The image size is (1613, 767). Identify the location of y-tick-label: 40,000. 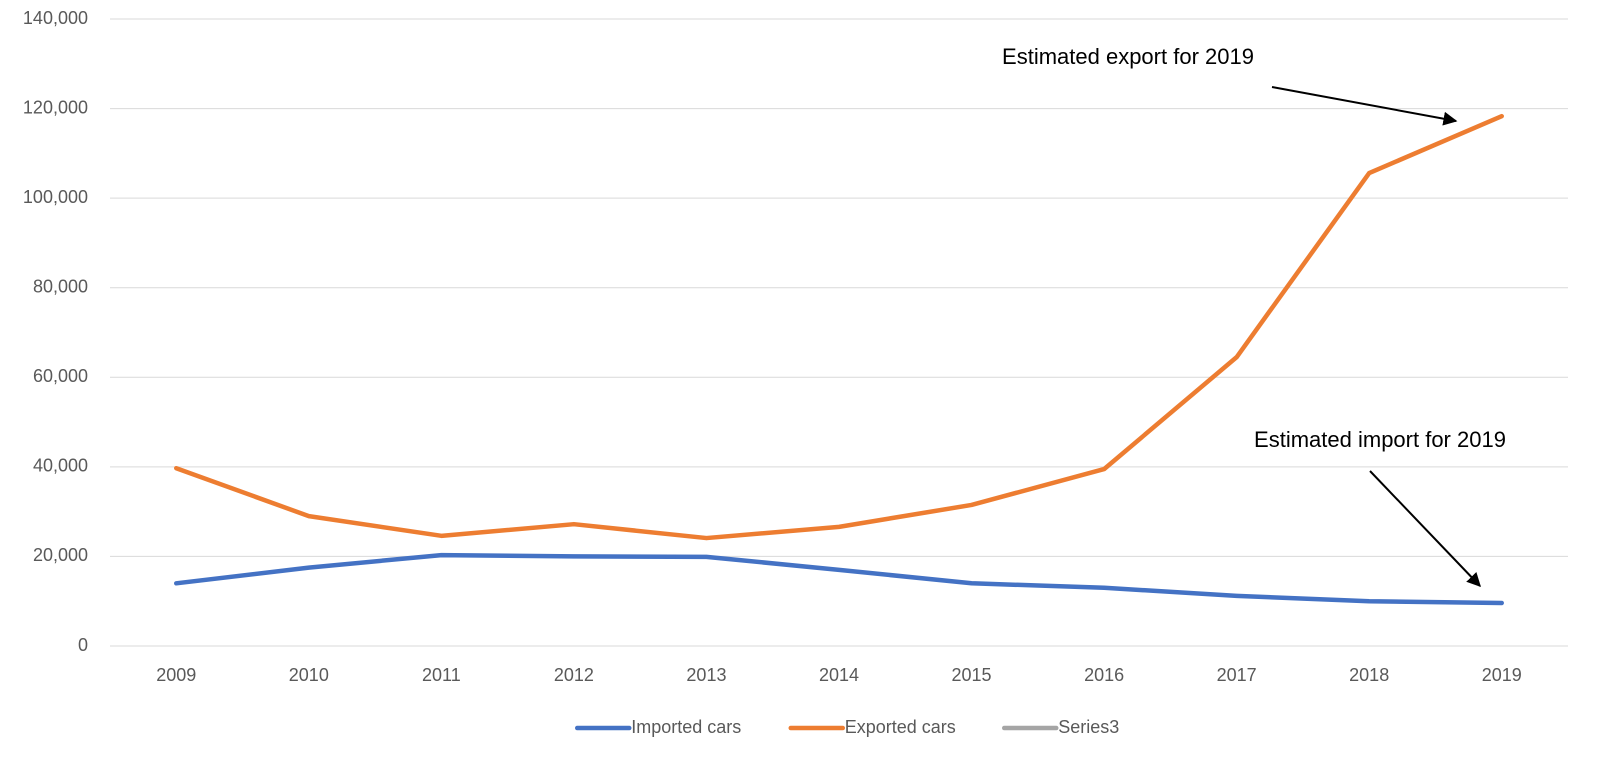
(60, 466).